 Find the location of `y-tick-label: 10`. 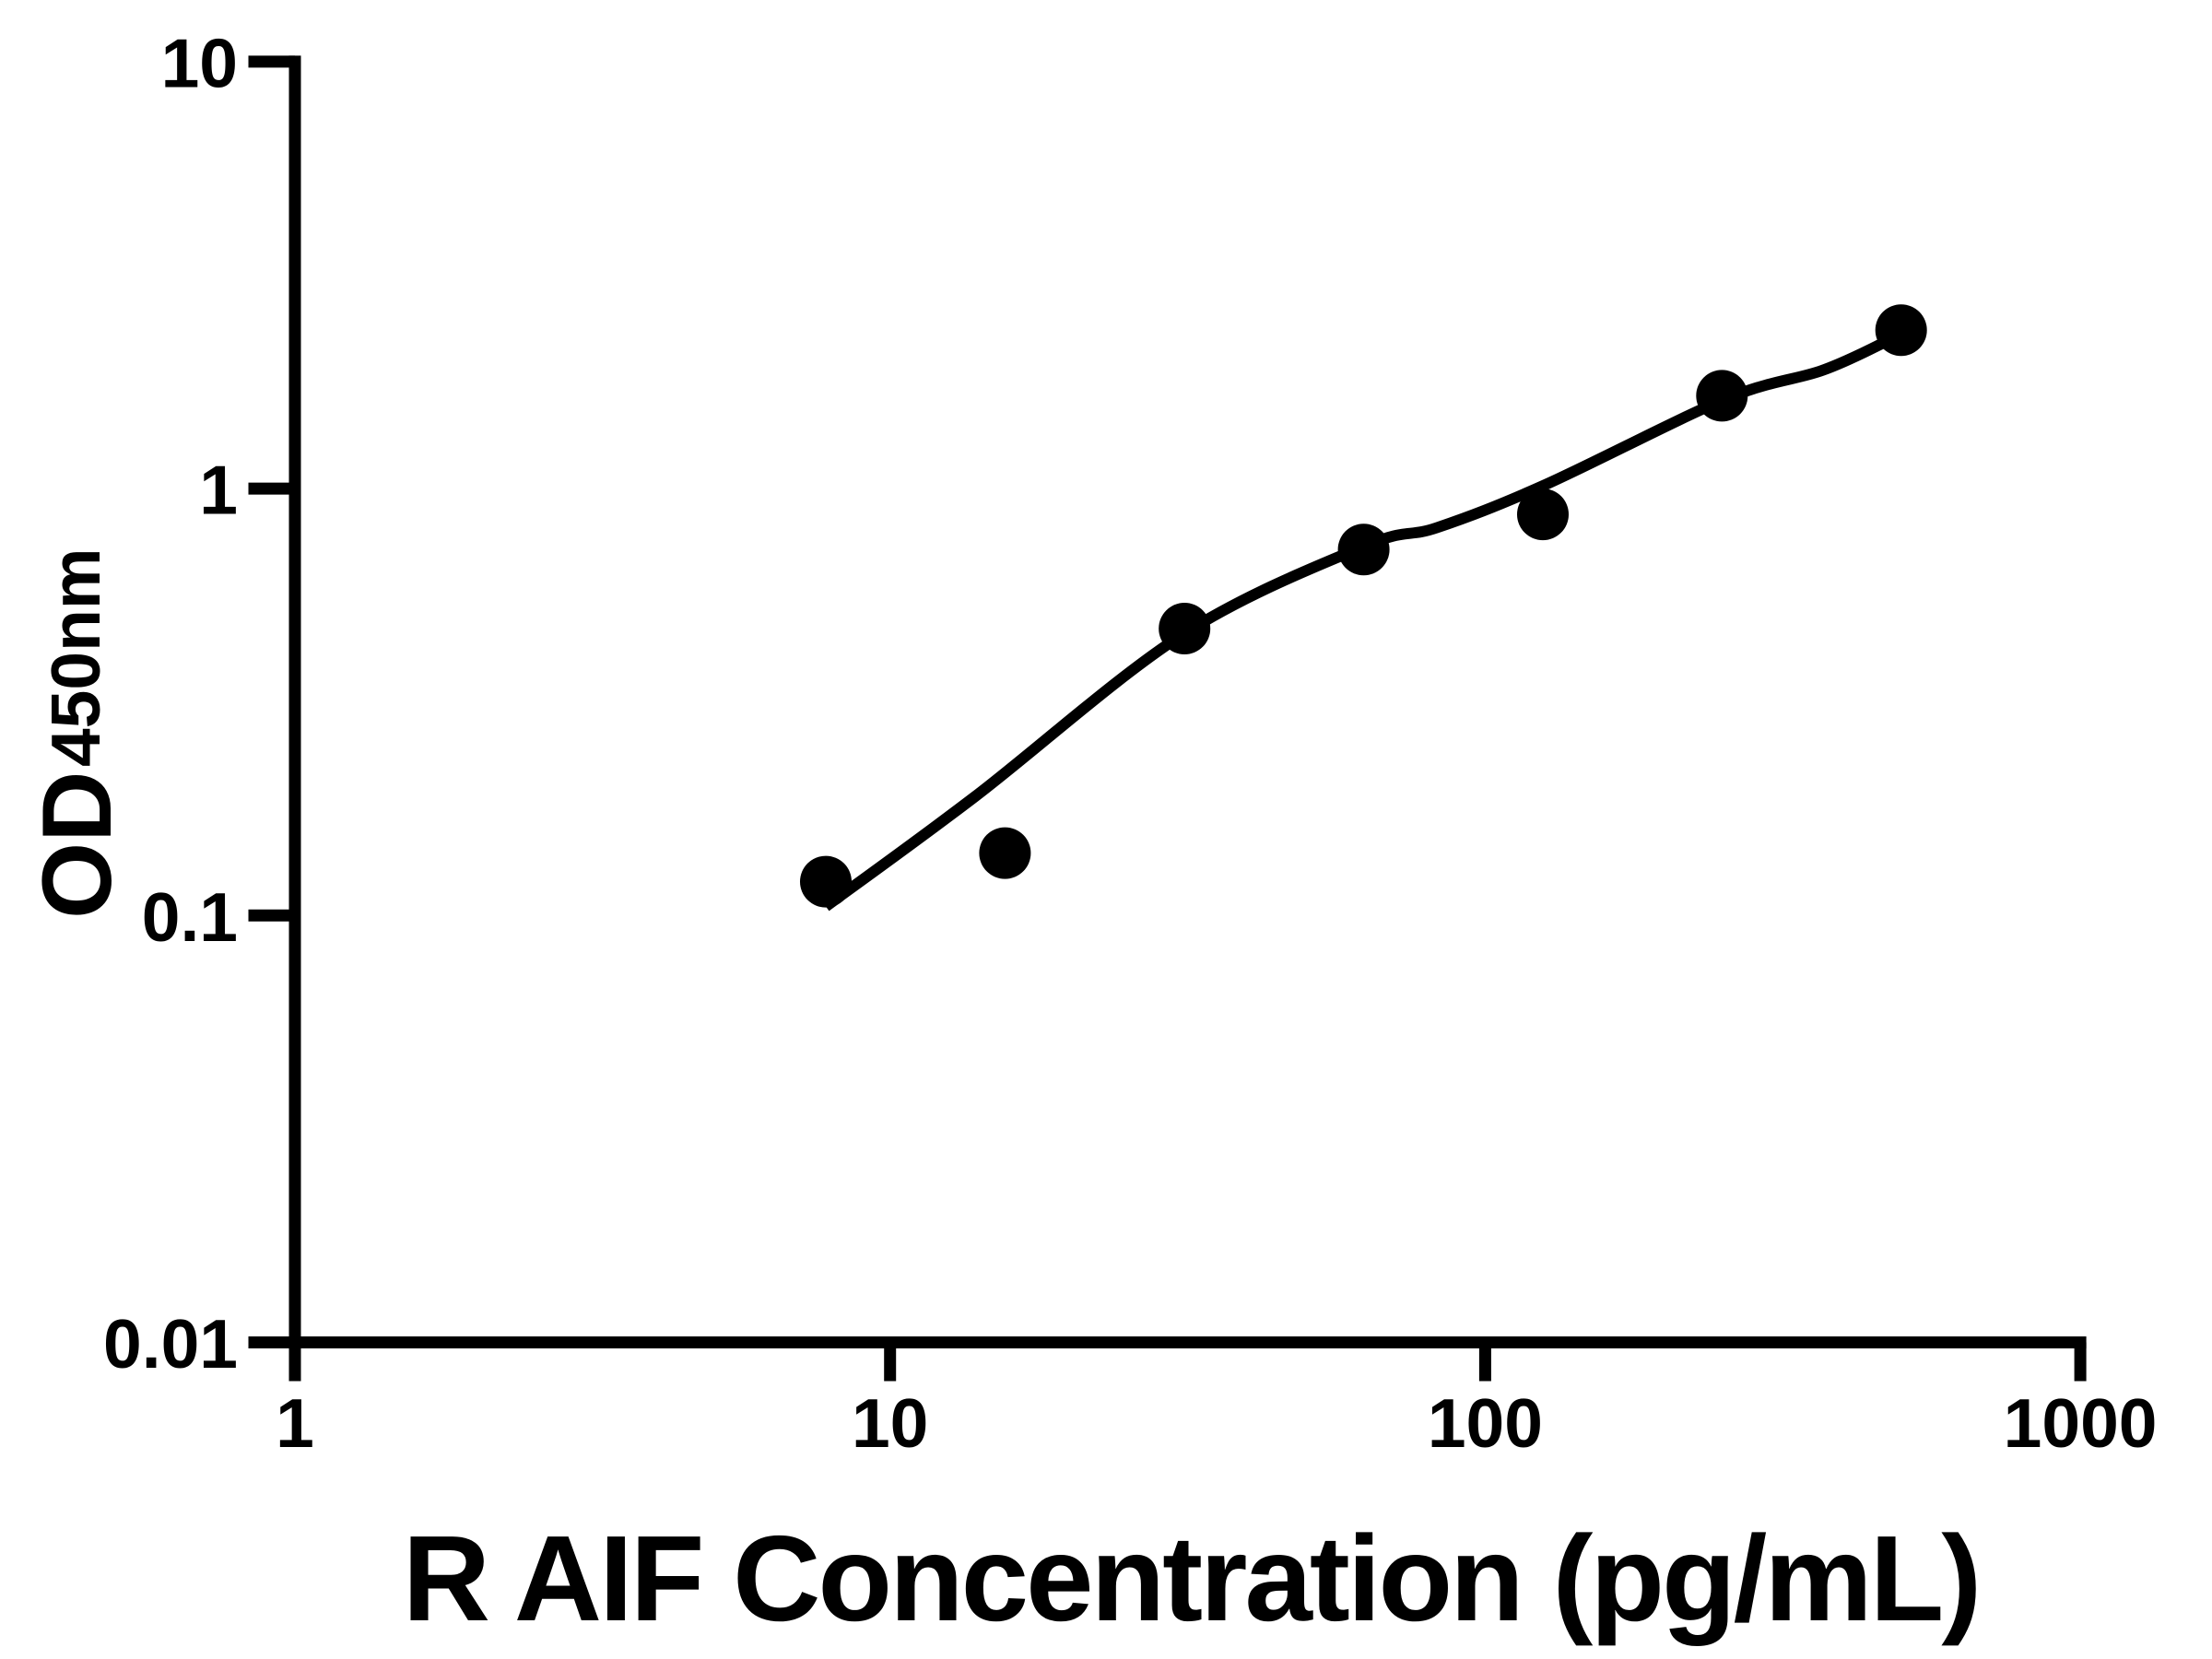

y-tick-label: 10 is located at coordinates (199, 62).